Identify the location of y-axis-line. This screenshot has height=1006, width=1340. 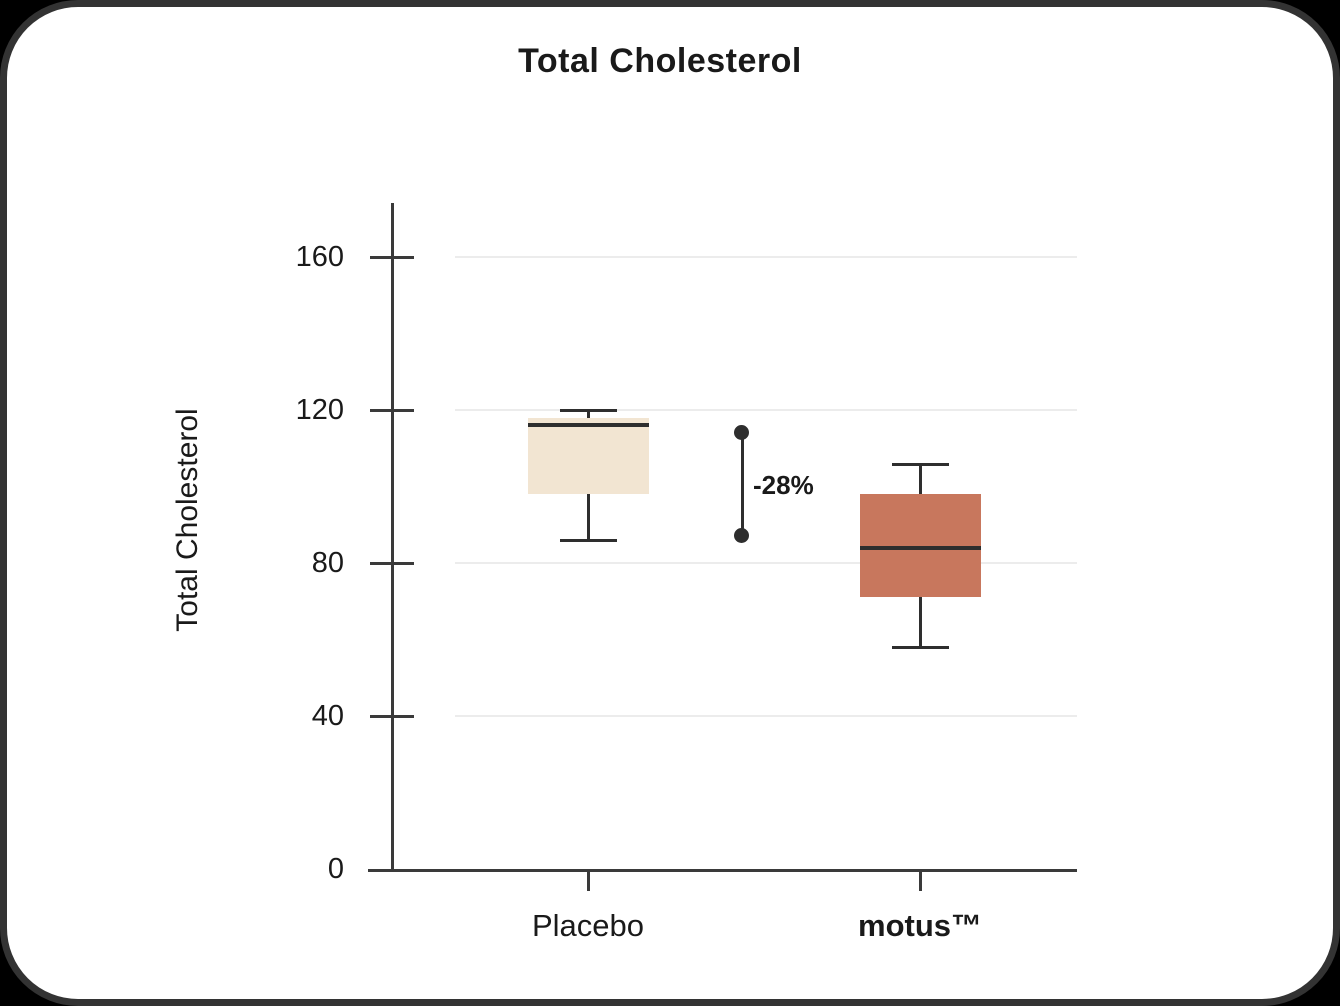
(392, 537).